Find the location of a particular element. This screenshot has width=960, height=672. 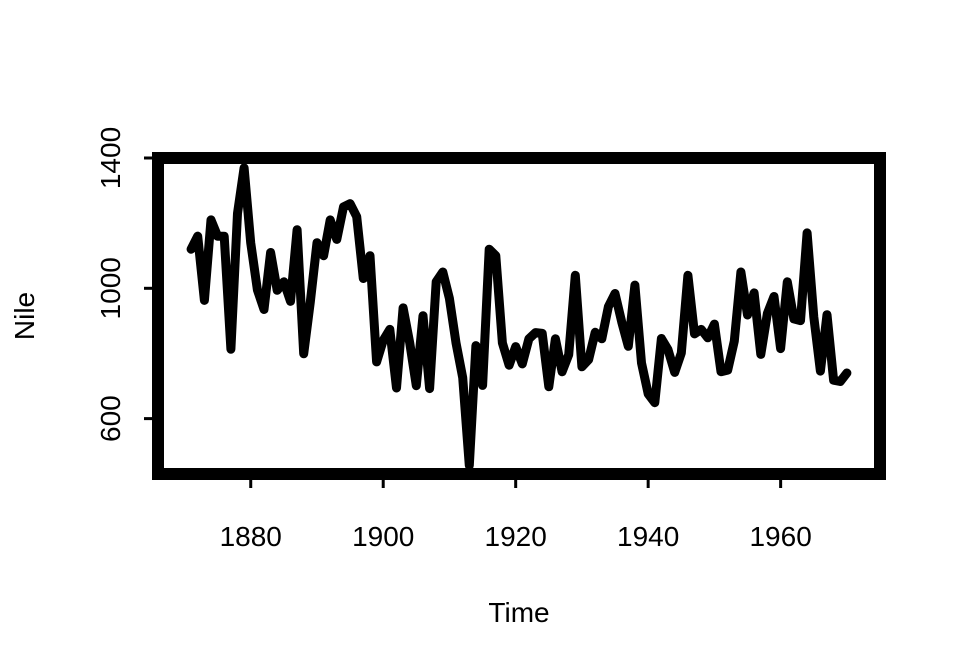

x-tick-label: 1960 is located at coordinates (780, 536).